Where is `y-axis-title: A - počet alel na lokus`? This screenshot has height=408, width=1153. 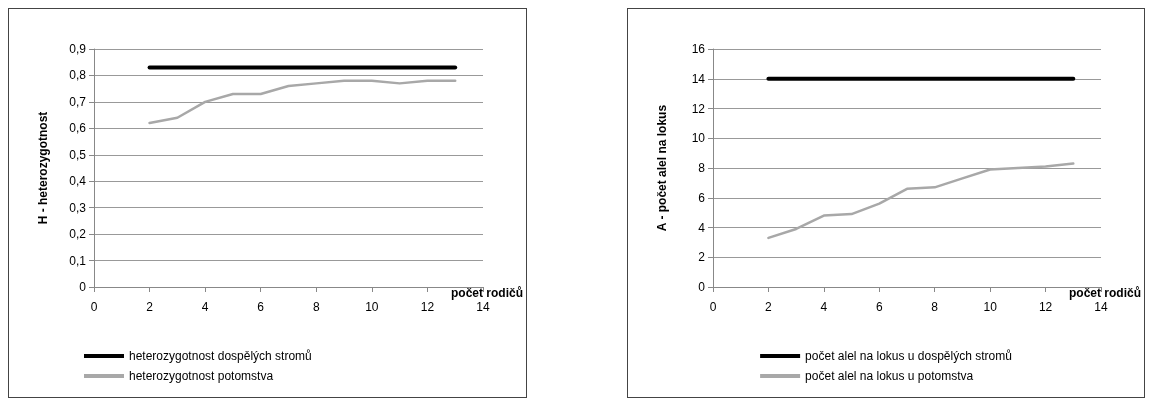
y-axis-title: A - počet alel na lokus is located at coordinates (662, 168).